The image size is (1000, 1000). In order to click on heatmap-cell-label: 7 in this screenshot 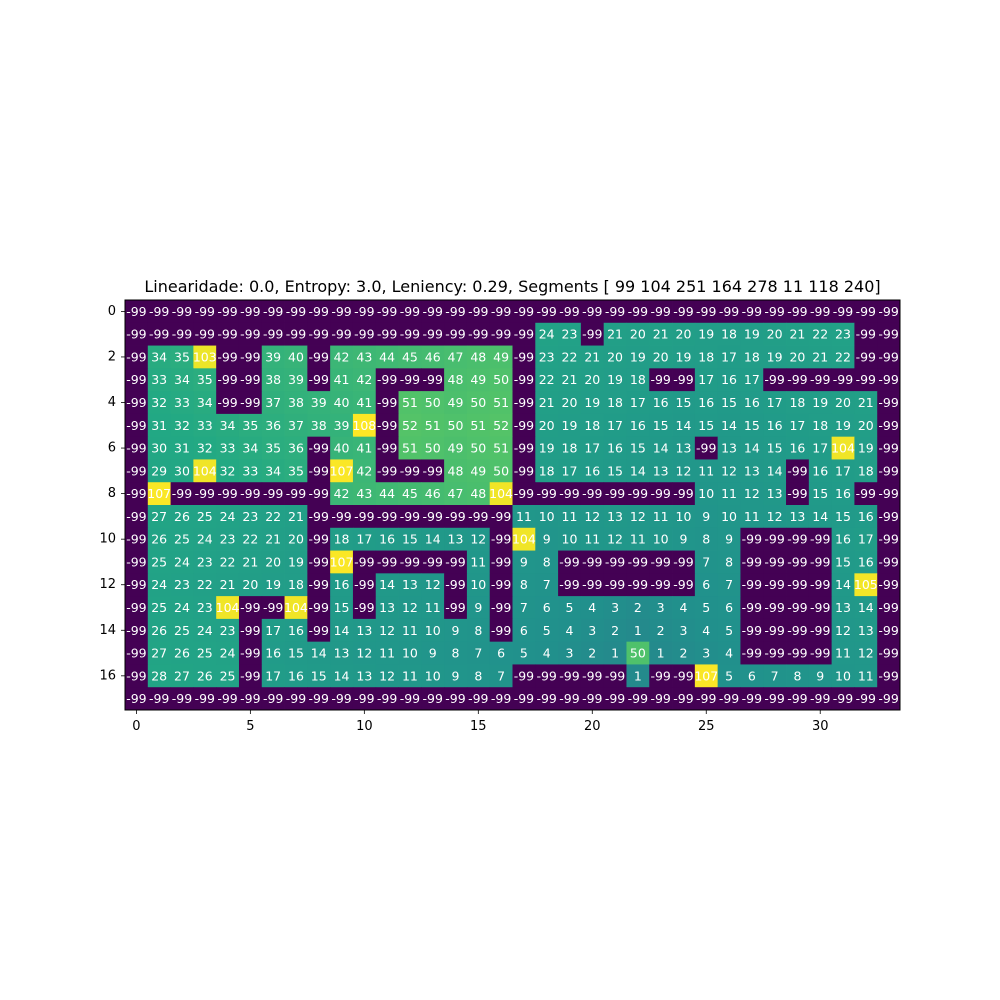, I will do `click(501, 675)`.